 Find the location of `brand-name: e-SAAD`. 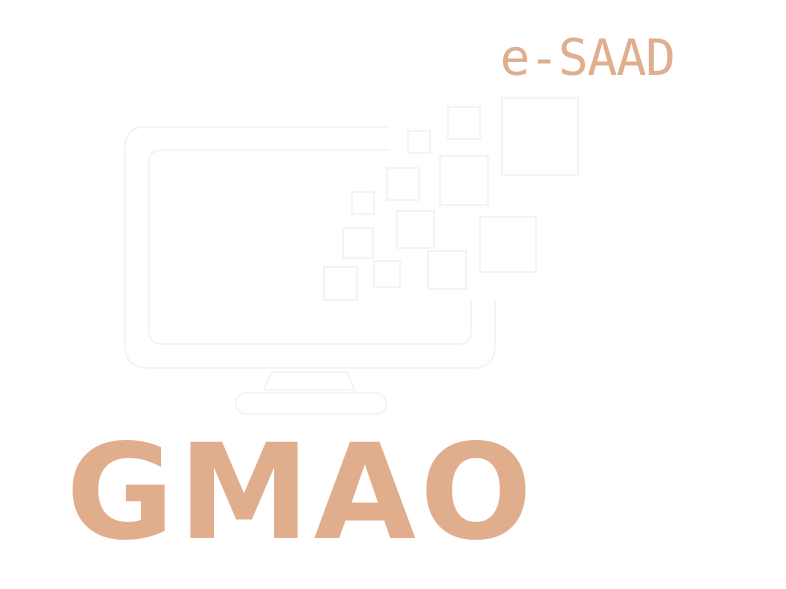

brand-name: e-SAAD is located at coordinates (588, 58).